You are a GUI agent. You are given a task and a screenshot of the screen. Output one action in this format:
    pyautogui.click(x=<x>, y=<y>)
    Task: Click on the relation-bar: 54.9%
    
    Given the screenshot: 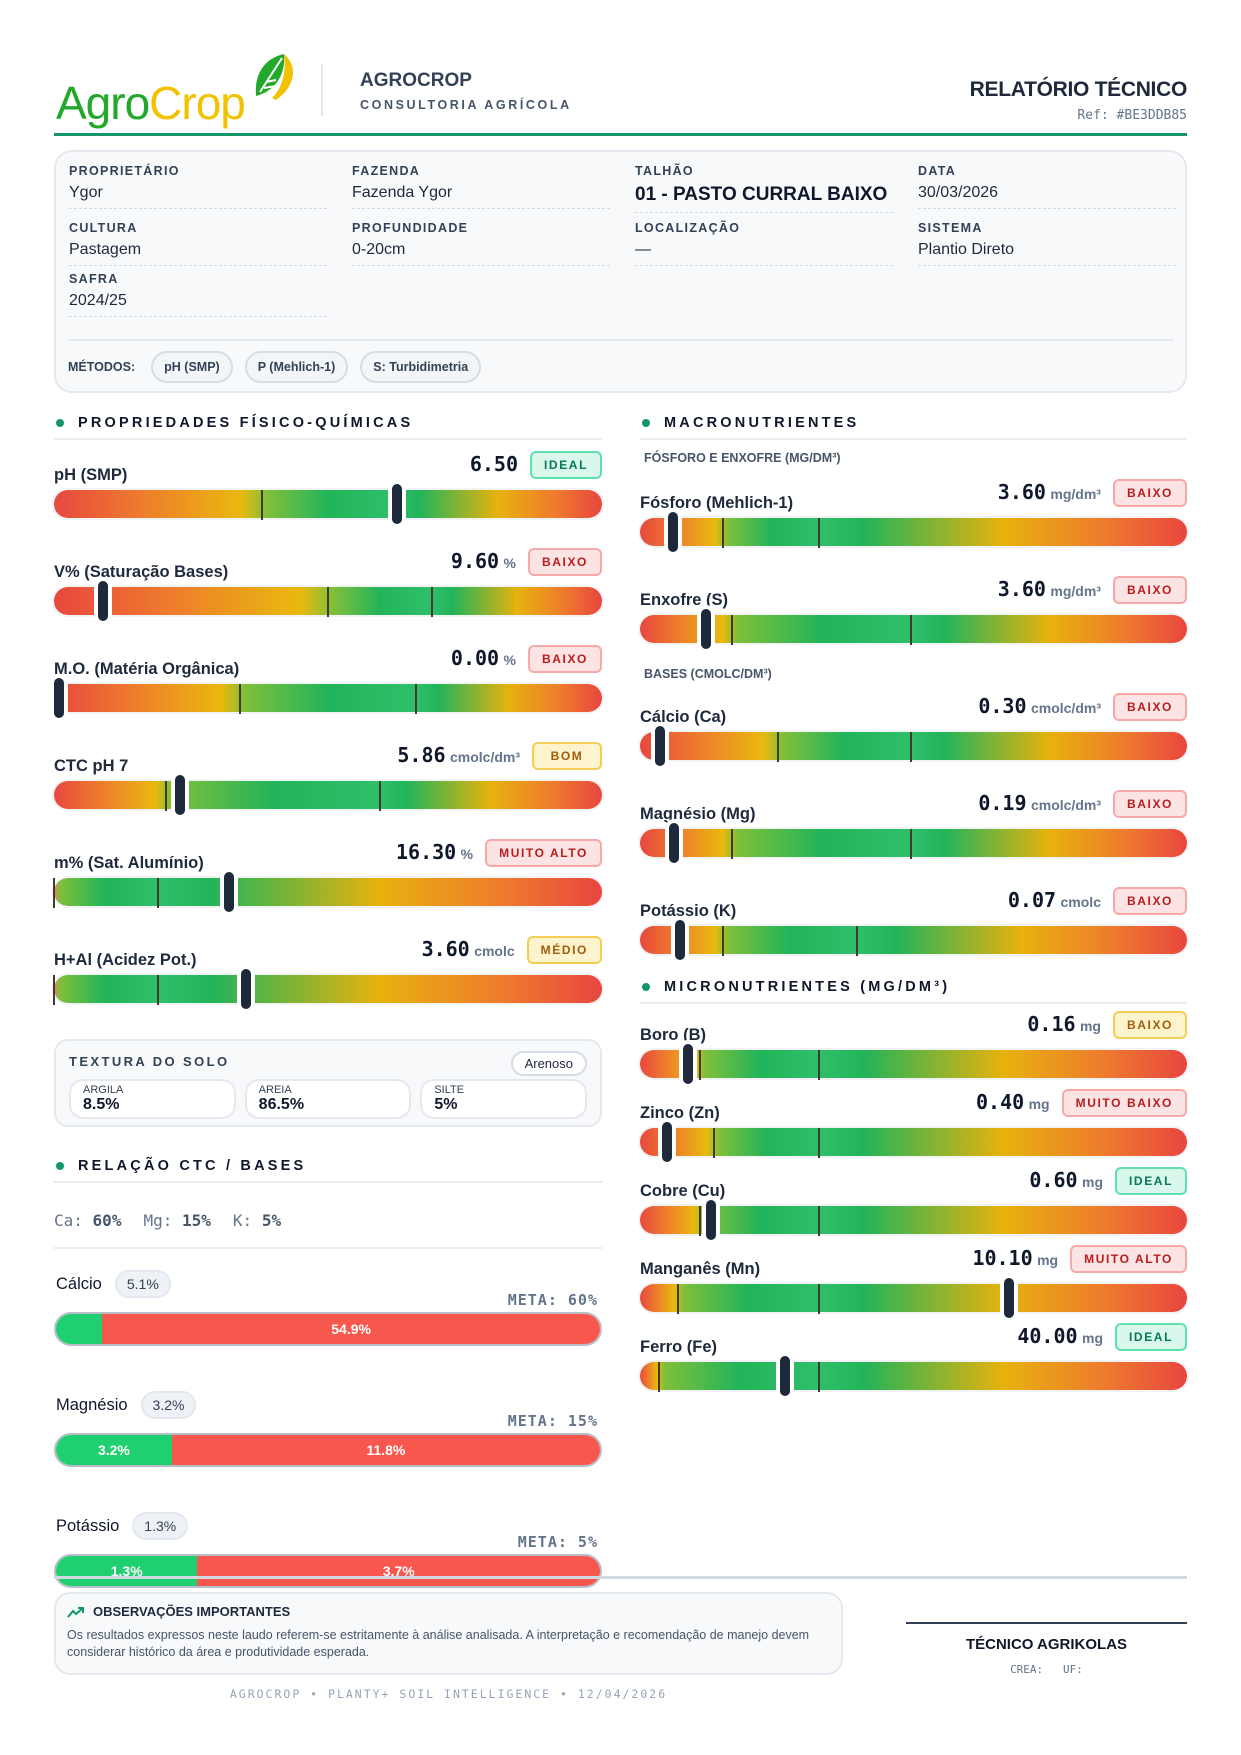 What is the action you would take?
    pyautogui.click(x=328, y=1329)
    